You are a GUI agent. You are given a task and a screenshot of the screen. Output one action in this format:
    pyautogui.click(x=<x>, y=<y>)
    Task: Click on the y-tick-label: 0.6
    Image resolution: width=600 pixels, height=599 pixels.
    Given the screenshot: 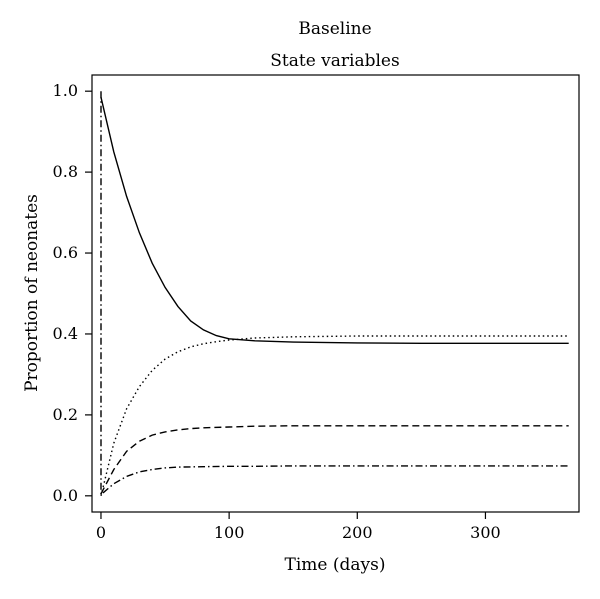 What is the action you would take?
    pyautogui.click(x=65, y=252)
    